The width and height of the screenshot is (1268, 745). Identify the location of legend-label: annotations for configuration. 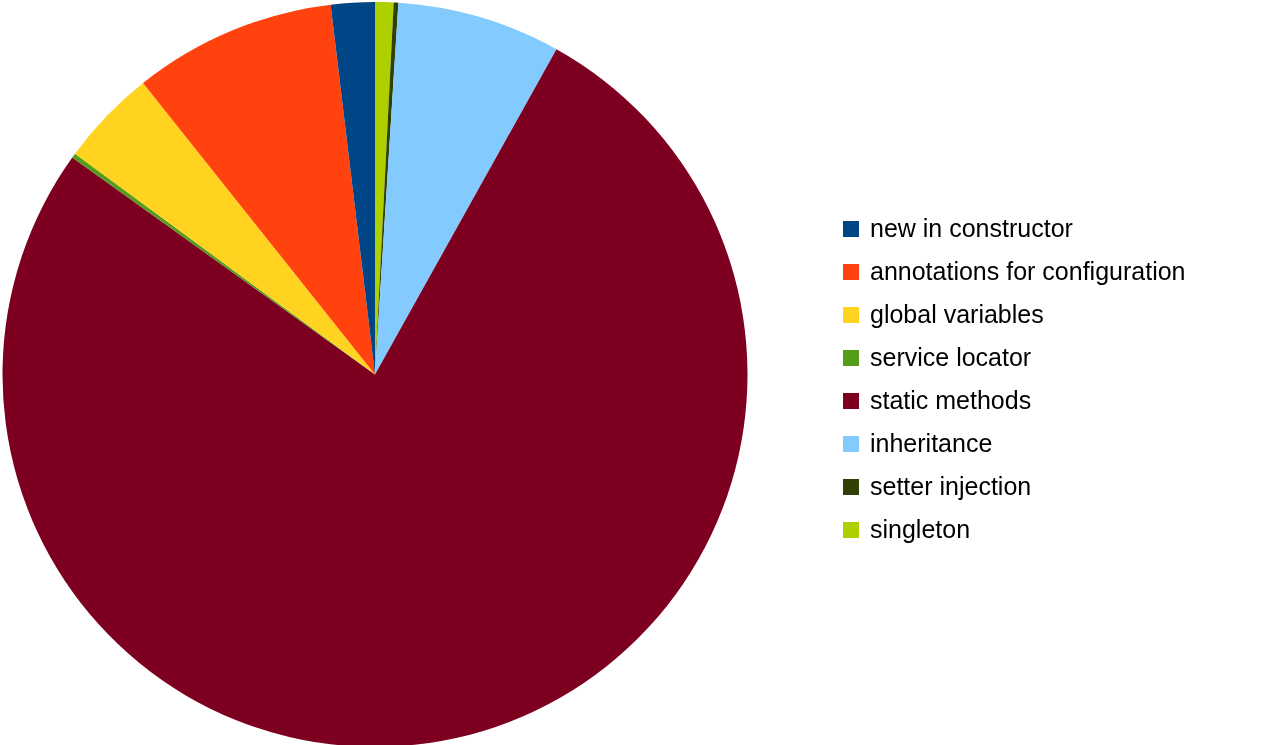
(1028, 271).